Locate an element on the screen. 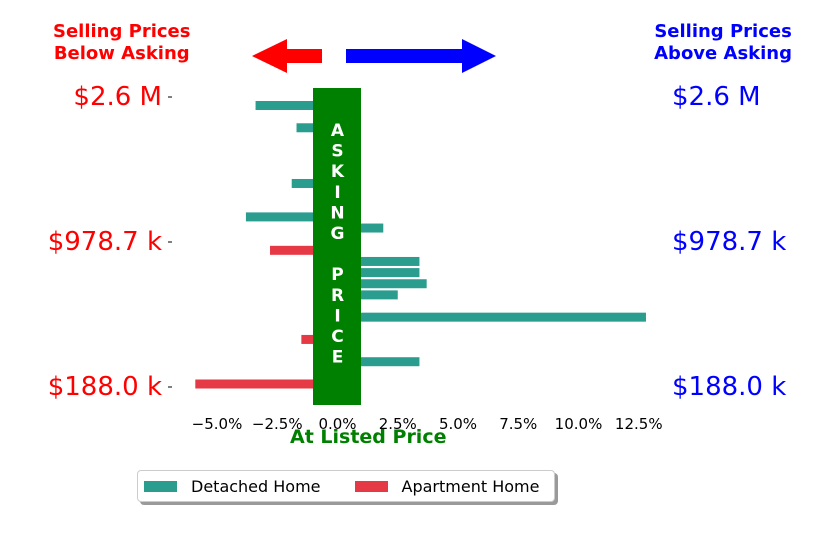  asking-letter: N is located at coordinates (337, 213).